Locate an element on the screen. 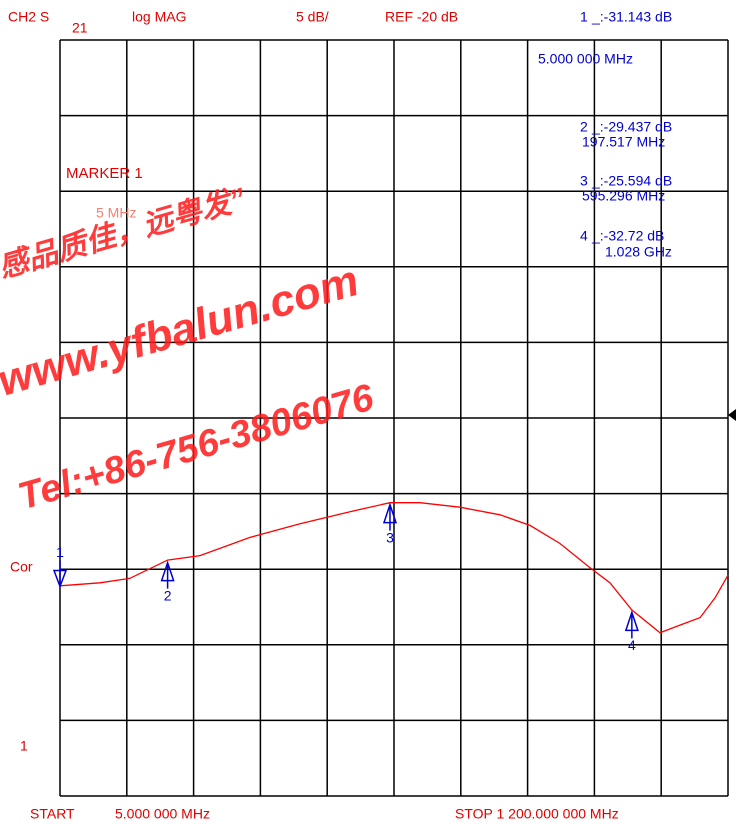 The width and height of the screenshot is (736, 825). readout-id: 2 is located at coordinates (584, 127).